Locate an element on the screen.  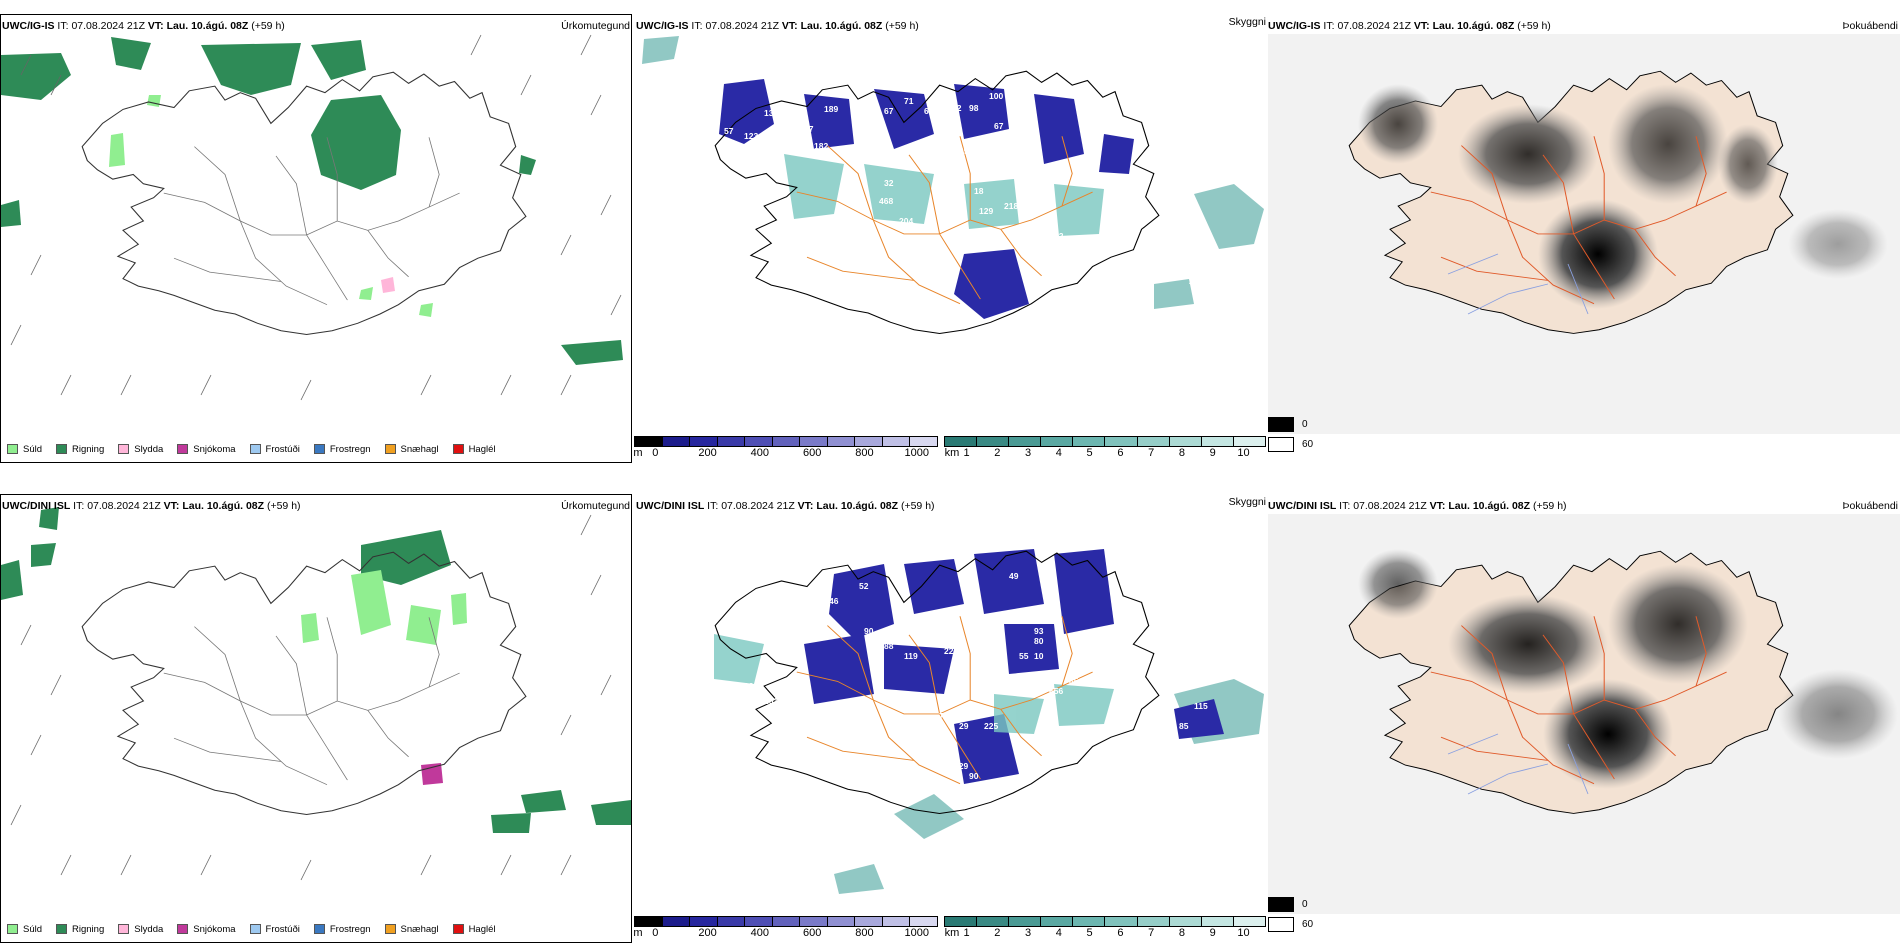
fog-legend-bottom: 0 60 is located at coordinates (1290, 914).